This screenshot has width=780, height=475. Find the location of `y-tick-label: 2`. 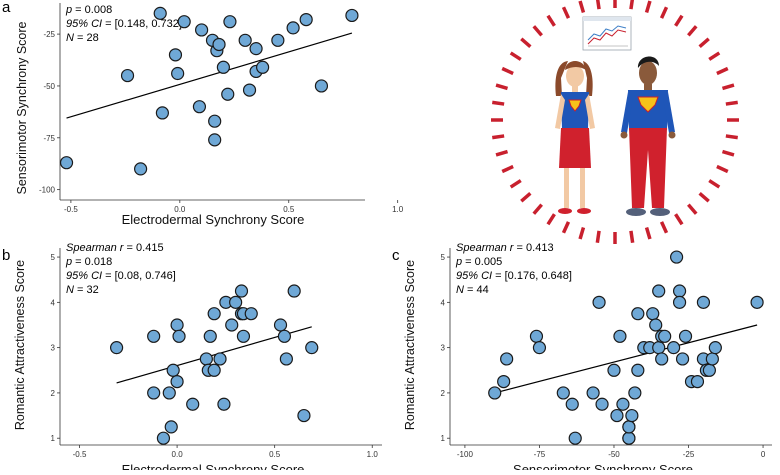

y-tick-label: 2 is located at coordinates (443, 393).